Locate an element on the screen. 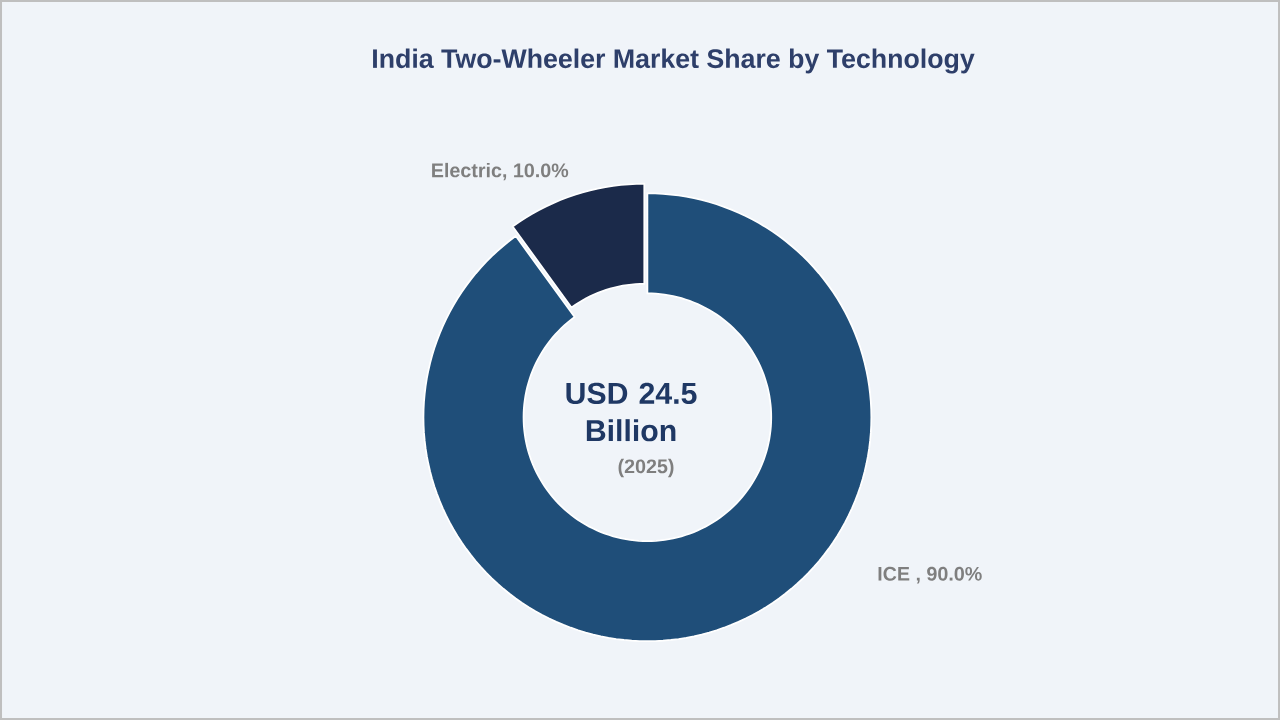  data-label: , 10.0% is located at coordinates (536, 172).